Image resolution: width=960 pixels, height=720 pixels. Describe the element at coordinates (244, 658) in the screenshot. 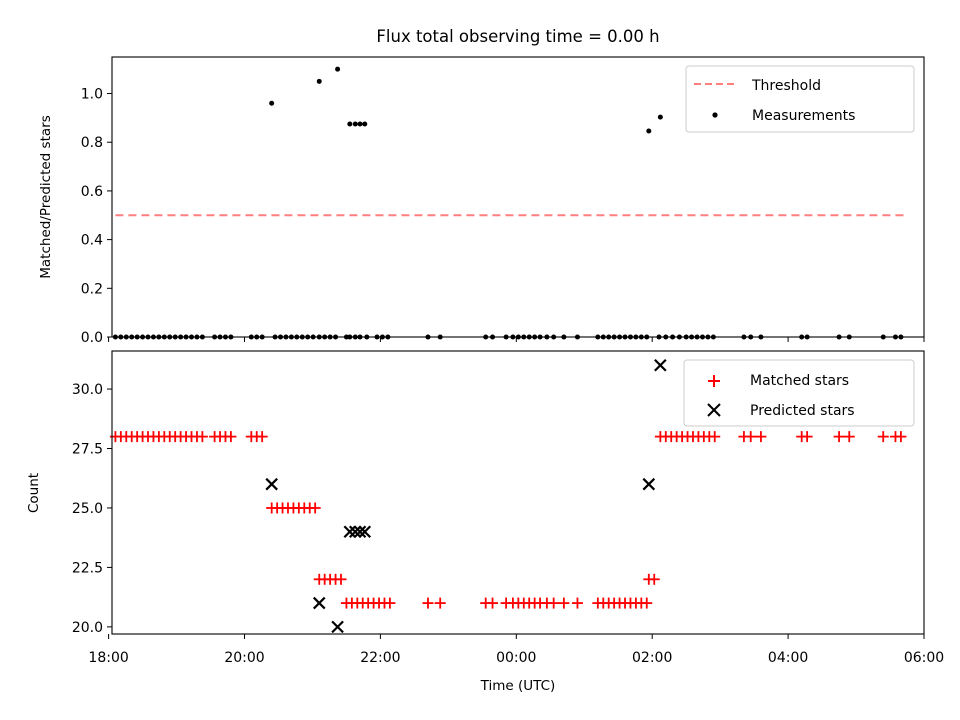

I see `bottom-xtick-label: 20:00` at that location.